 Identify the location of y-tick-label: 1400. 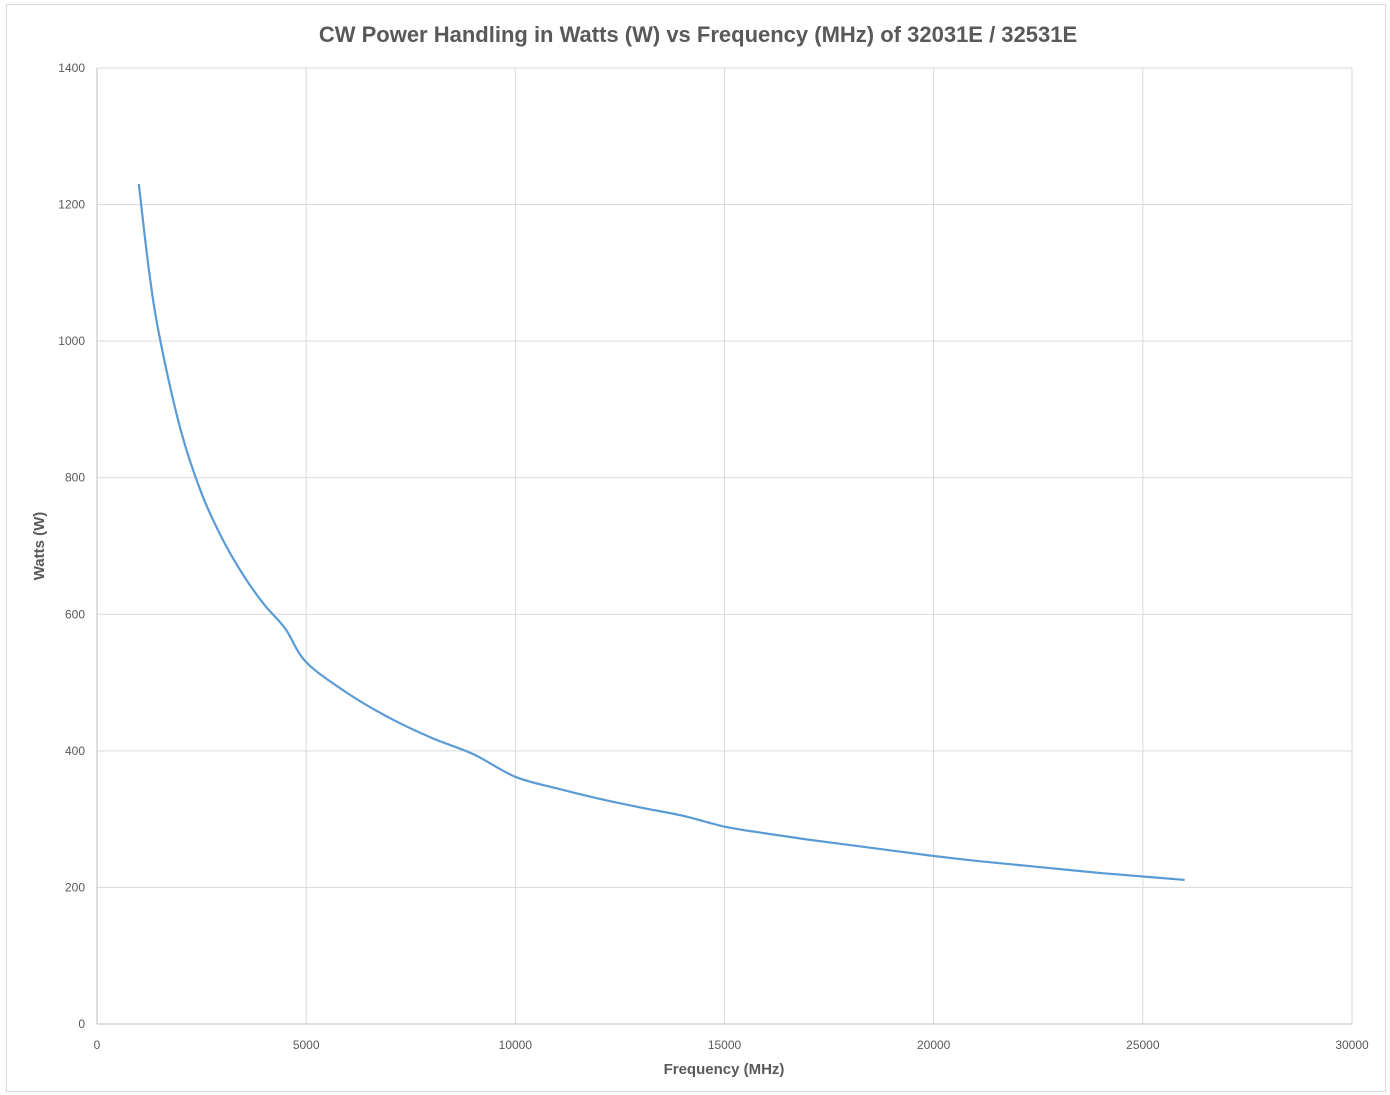
(71, 68).